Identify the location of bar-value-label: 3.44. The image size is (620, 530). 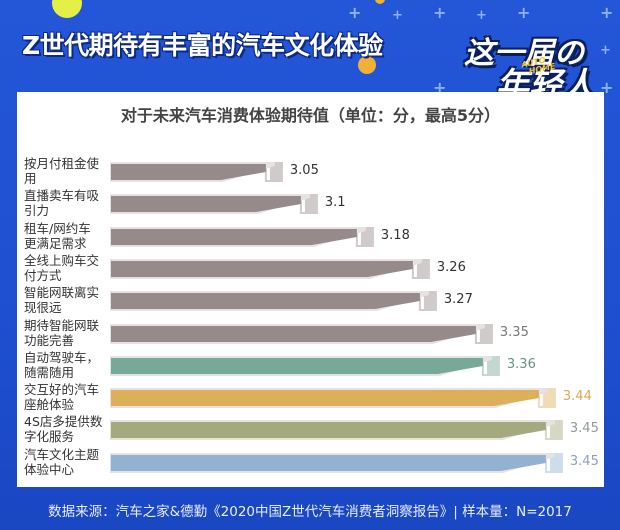
(577, 397).